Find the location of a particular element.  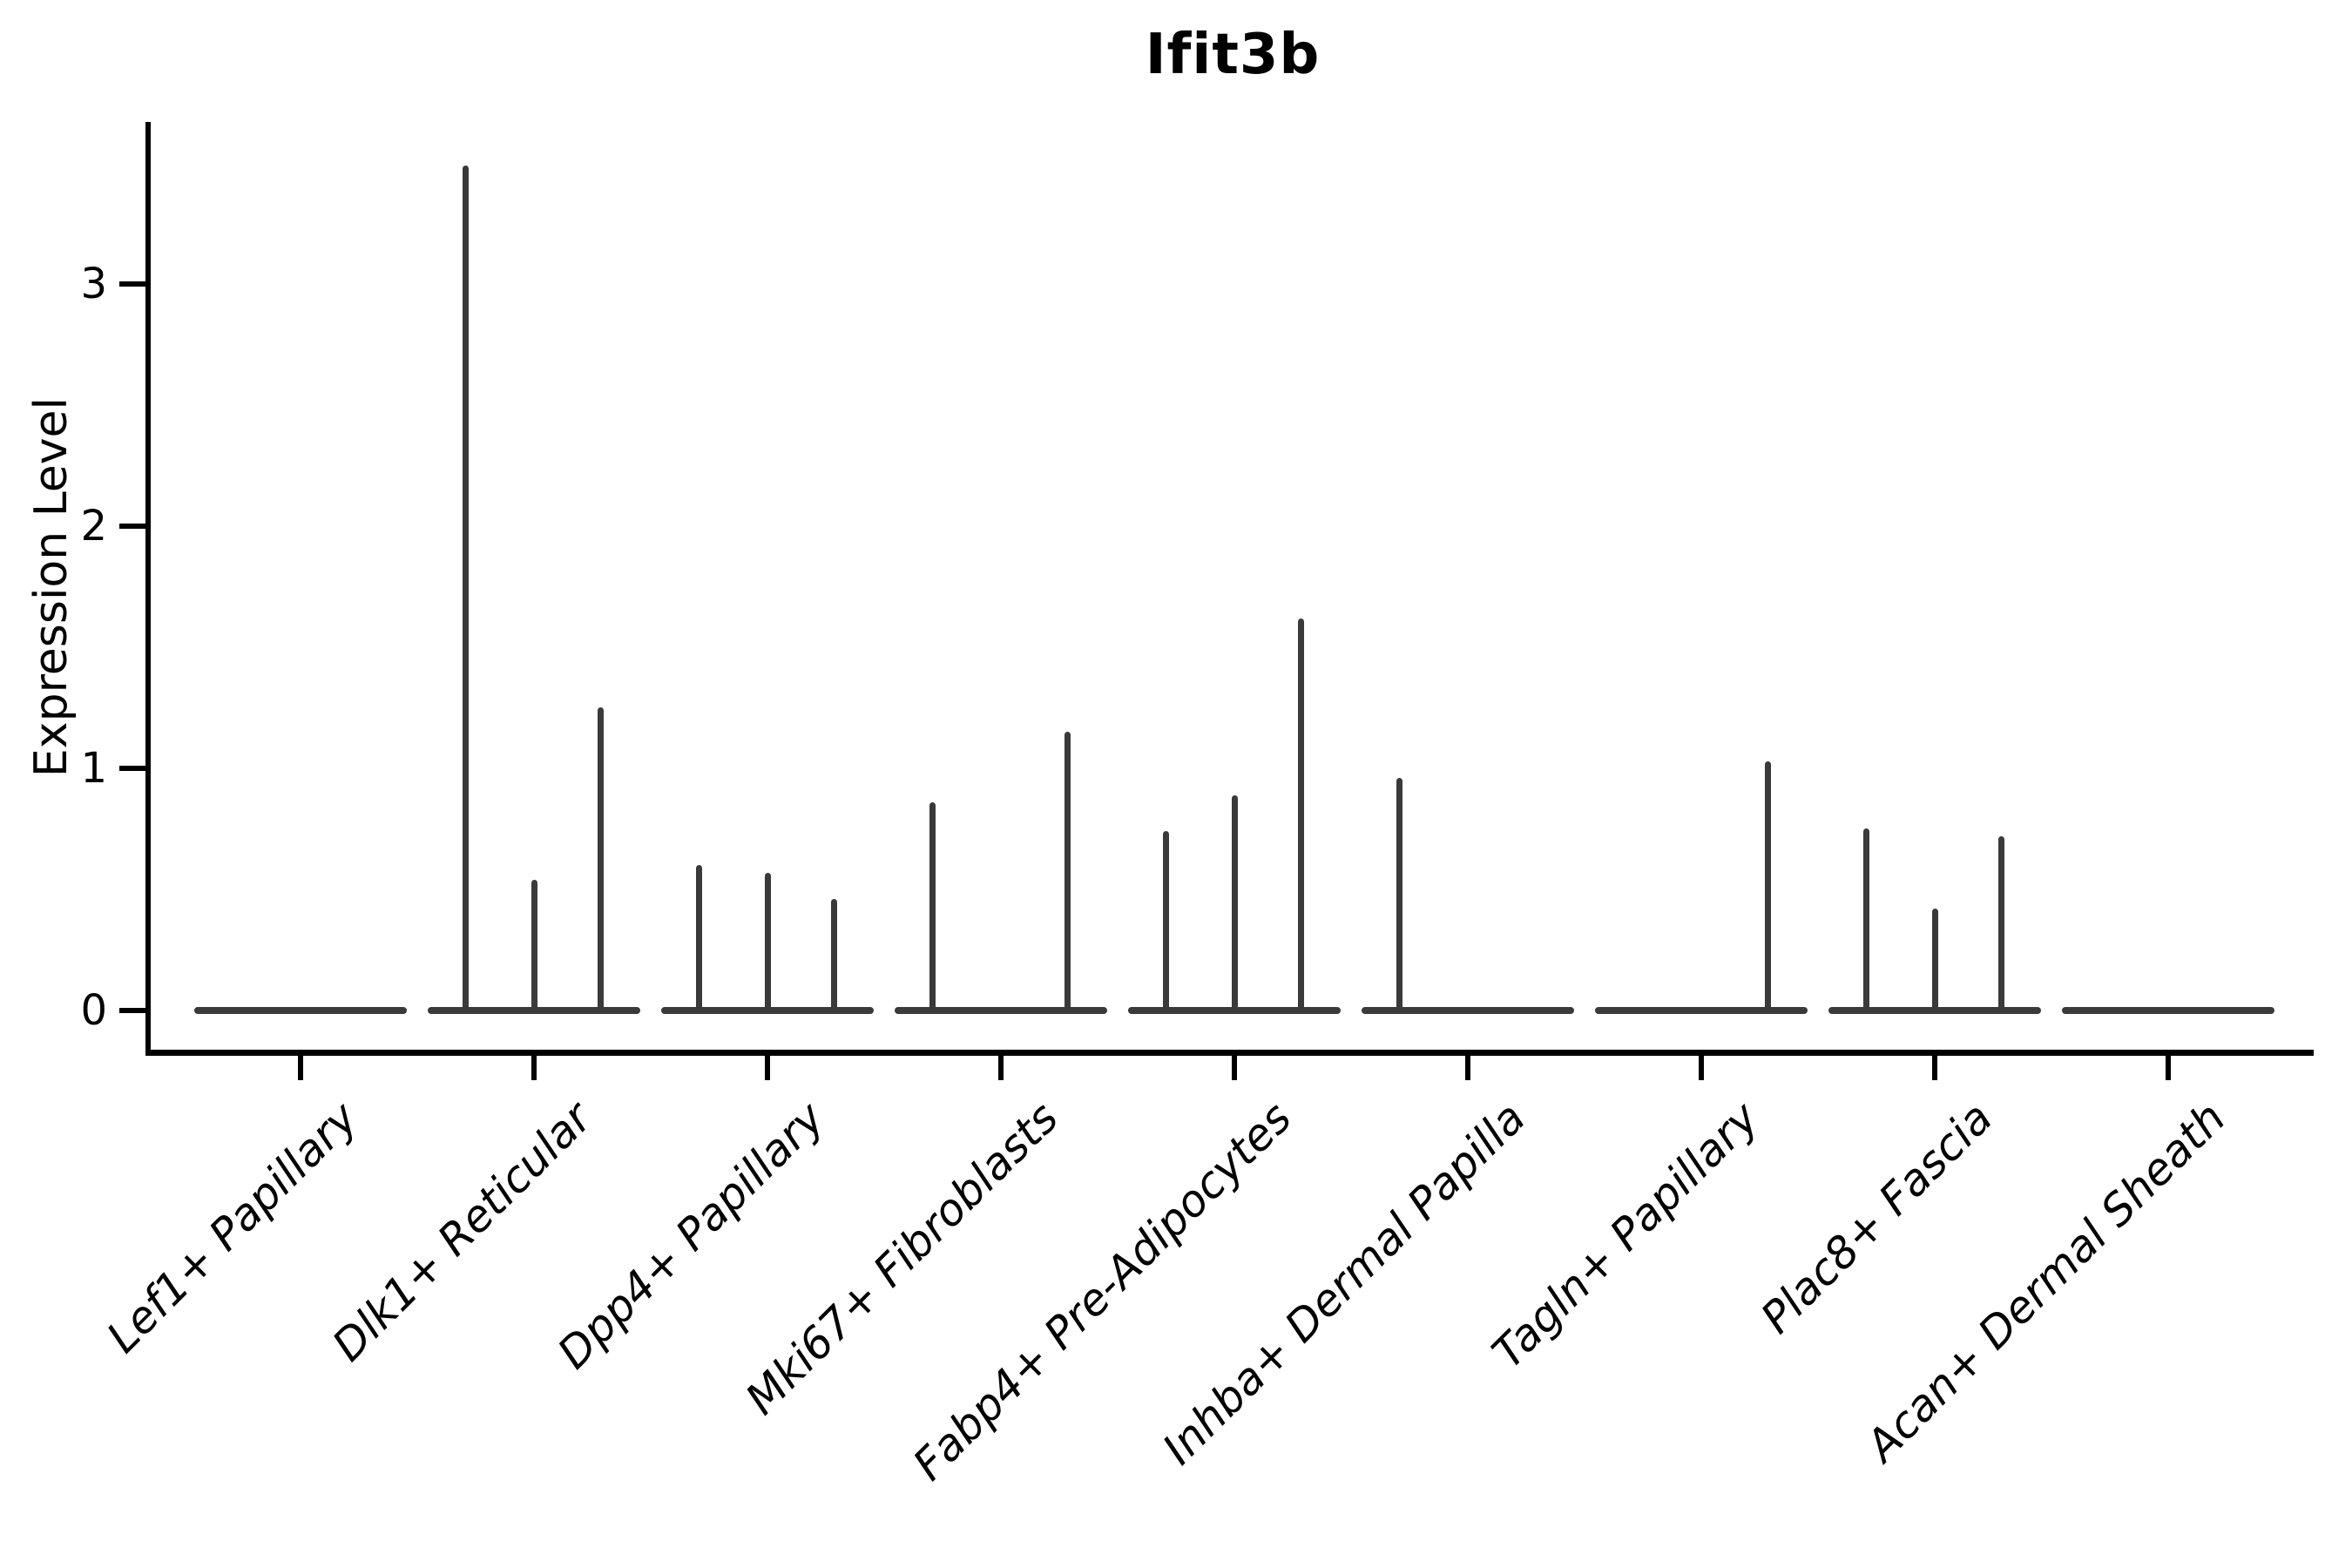

x-tick-label: Plac8+ Fascia is located at coordinates (1877, 1217).